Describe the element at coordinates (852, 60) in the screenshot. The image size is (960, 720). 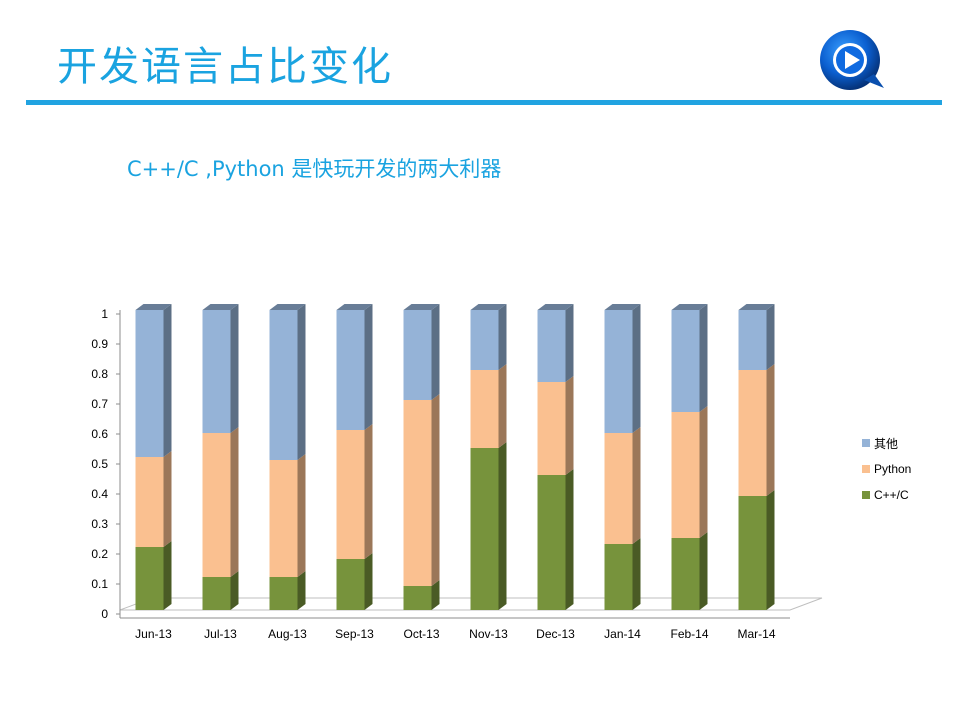
I see `app-logo-icon` at that location.